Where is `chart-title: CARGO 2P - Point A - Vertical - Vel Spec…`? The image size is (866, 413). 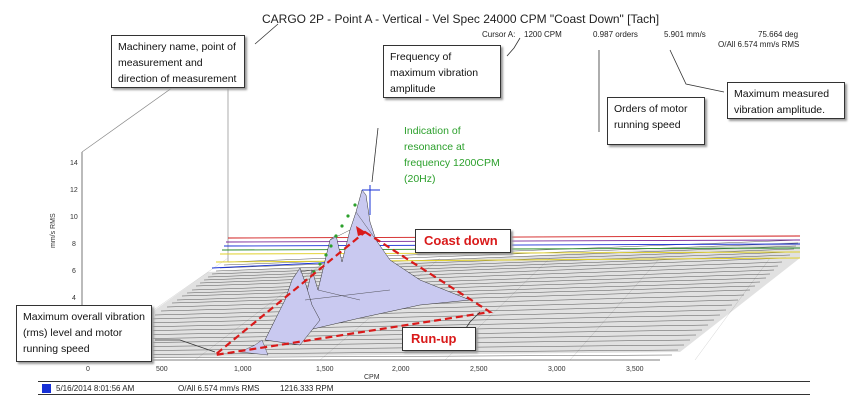 chart-title: CARGO 2P - Point A - Vertical - Vel Spec… is located at coordinates (461, 19).